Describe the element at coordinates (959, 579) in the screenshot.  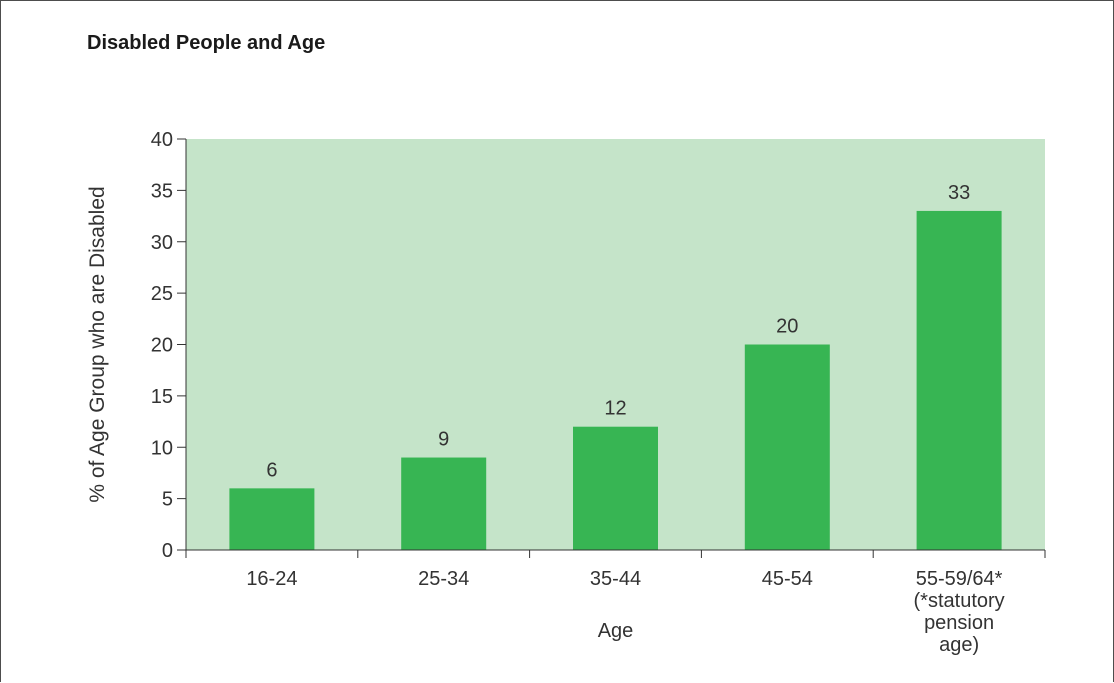
I see `x-tick-label-line: 55-59/64*` at that location.